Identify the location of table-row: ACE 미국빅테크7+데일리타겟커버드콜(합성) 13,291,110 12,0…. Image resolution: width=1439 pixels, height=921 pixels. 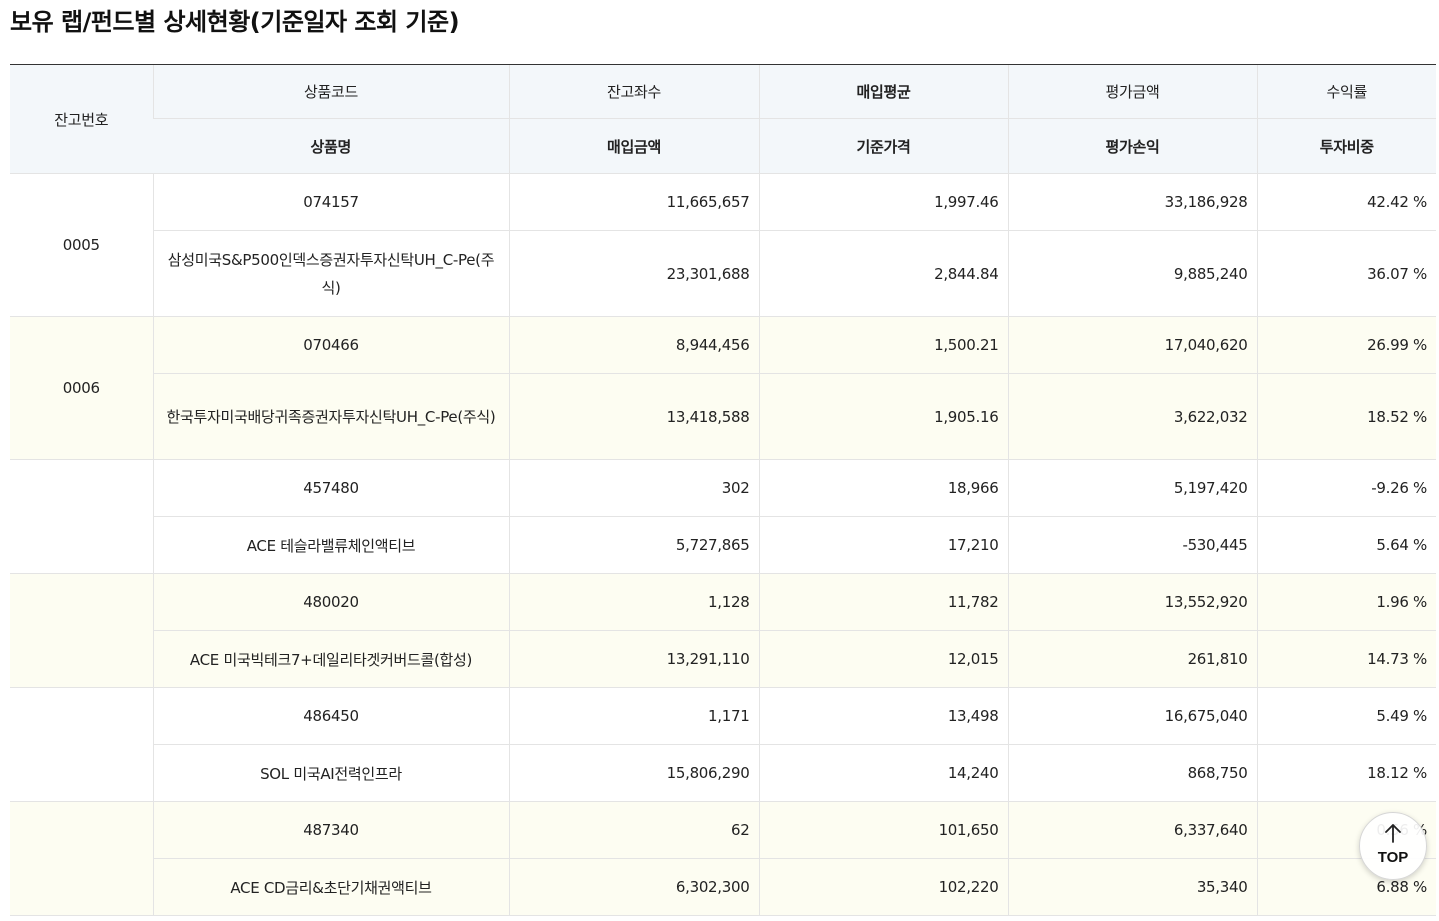
(723, 659).